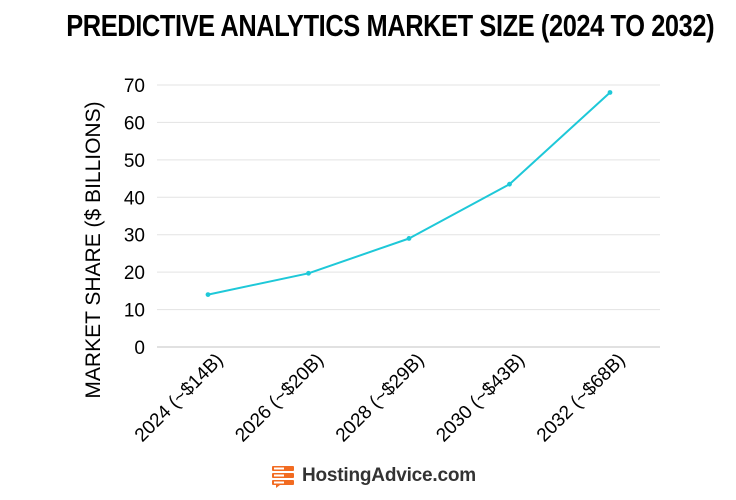 This screenshot has width=736, height=500. Describe the element at coordinates (134, 198) in the screenshot. I see `y-tick-label: 40` at that location.